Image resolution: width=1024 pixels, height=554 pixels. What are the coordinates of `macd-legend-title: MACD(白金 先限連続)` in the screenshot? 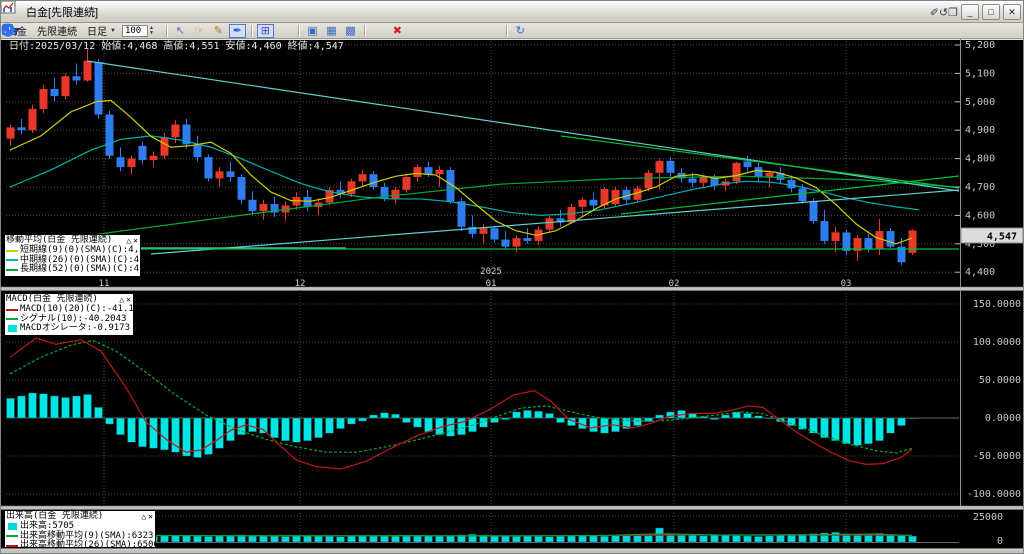 It's located at (52, 299).